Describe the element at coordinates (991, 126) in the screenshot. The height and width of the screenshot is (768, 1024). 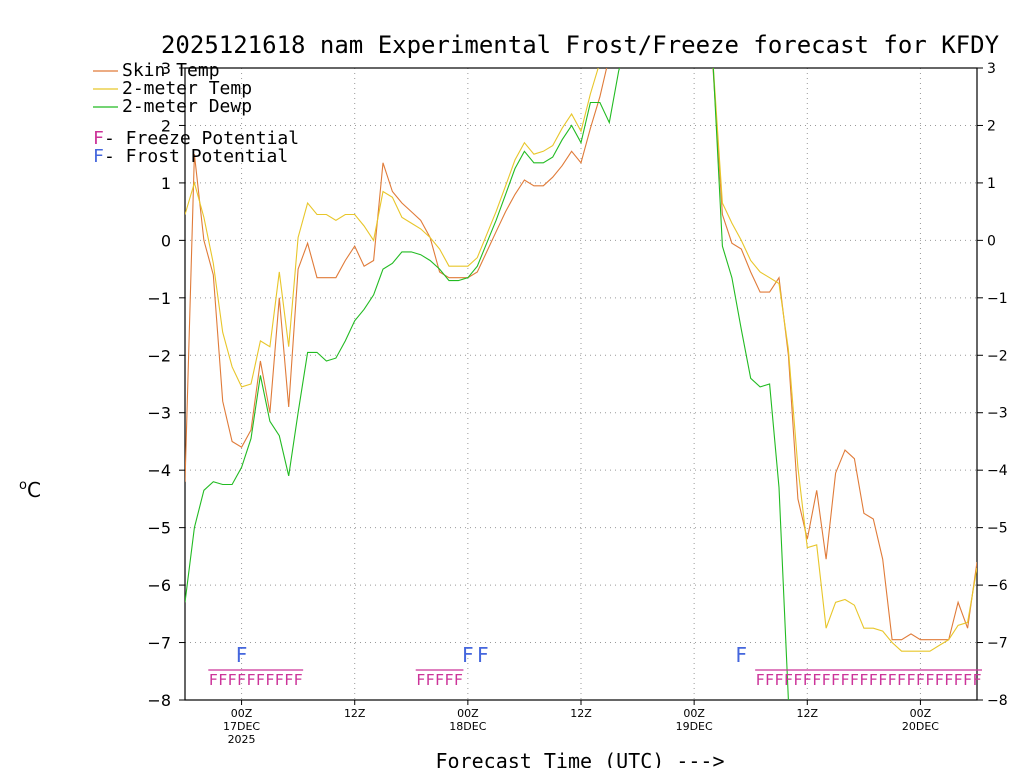
I see `y-tick-label-right: 2` at that location.